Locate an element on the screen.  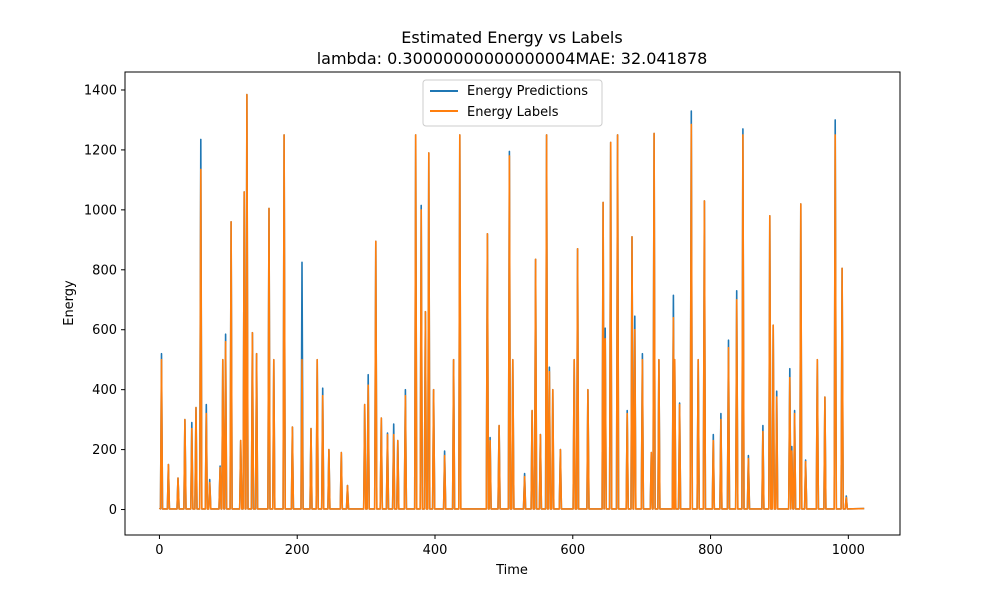
x-tick-label: 800 is located at coordinates (710, 550).